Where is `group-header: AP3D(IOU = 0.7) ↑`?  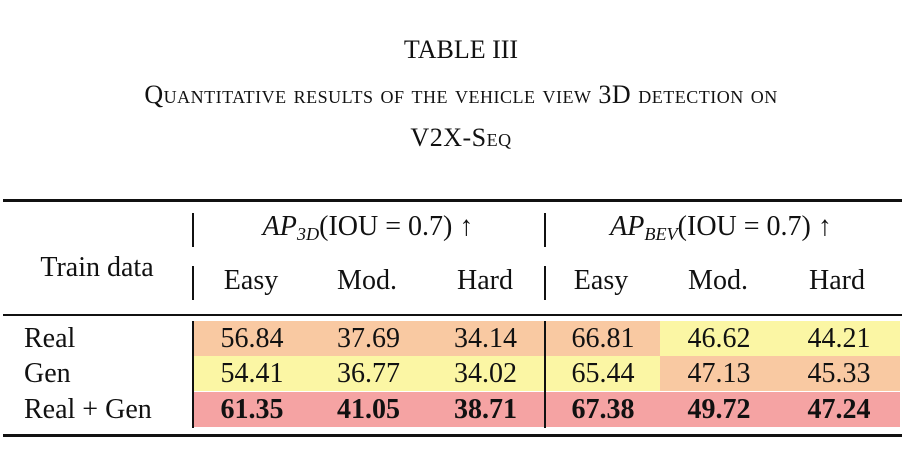
group-header: AP3D(IOU = 0.7) ↑ is located at coordinates (368, 228).